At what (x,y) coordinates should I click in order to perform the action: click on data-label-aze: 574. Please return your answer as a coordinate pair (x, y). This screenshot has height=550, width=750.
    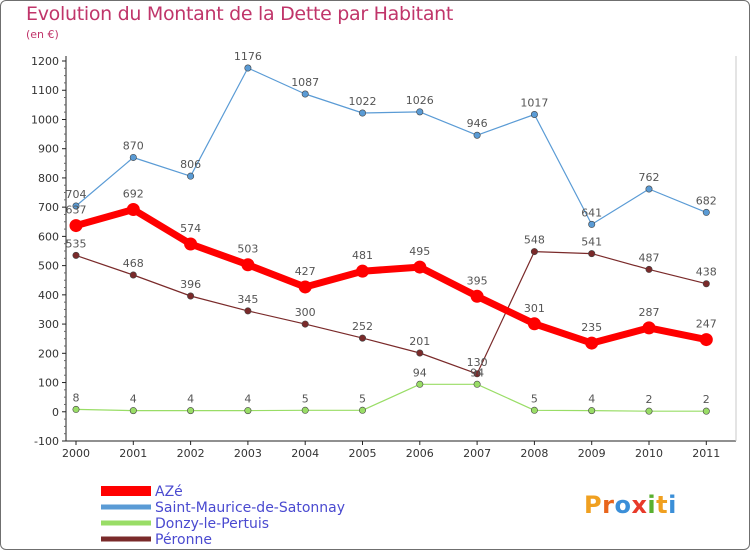
    Looking at the image, I should click on (190, 228).